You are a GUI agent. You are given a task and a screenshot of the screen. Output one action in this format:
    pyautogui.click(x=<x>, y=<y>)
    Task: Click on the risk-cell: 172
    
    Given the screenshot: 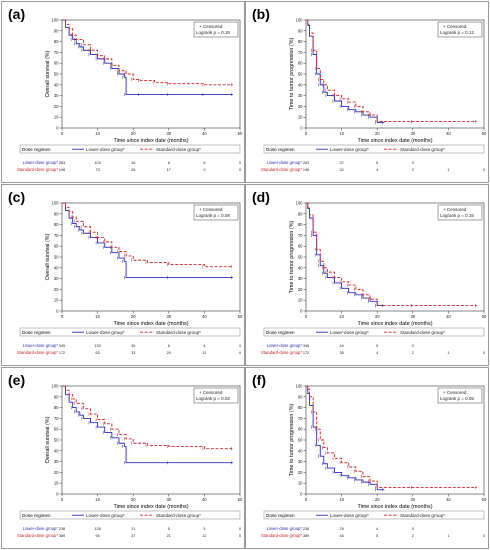 What is the action you would take?
    pyautogui.click(x=62, y=353)
    